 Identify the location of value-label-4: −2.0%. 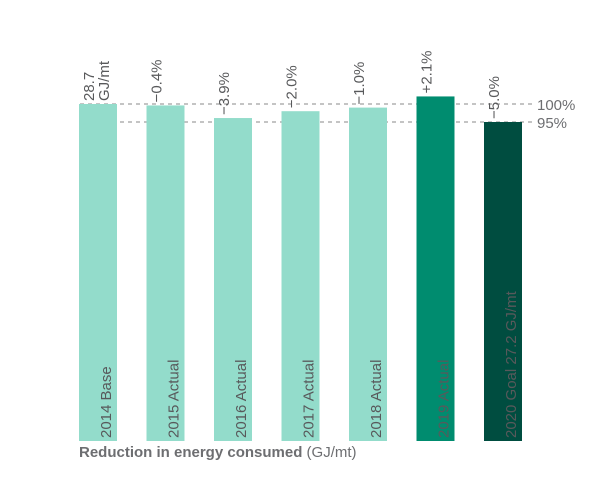
(292, 86).